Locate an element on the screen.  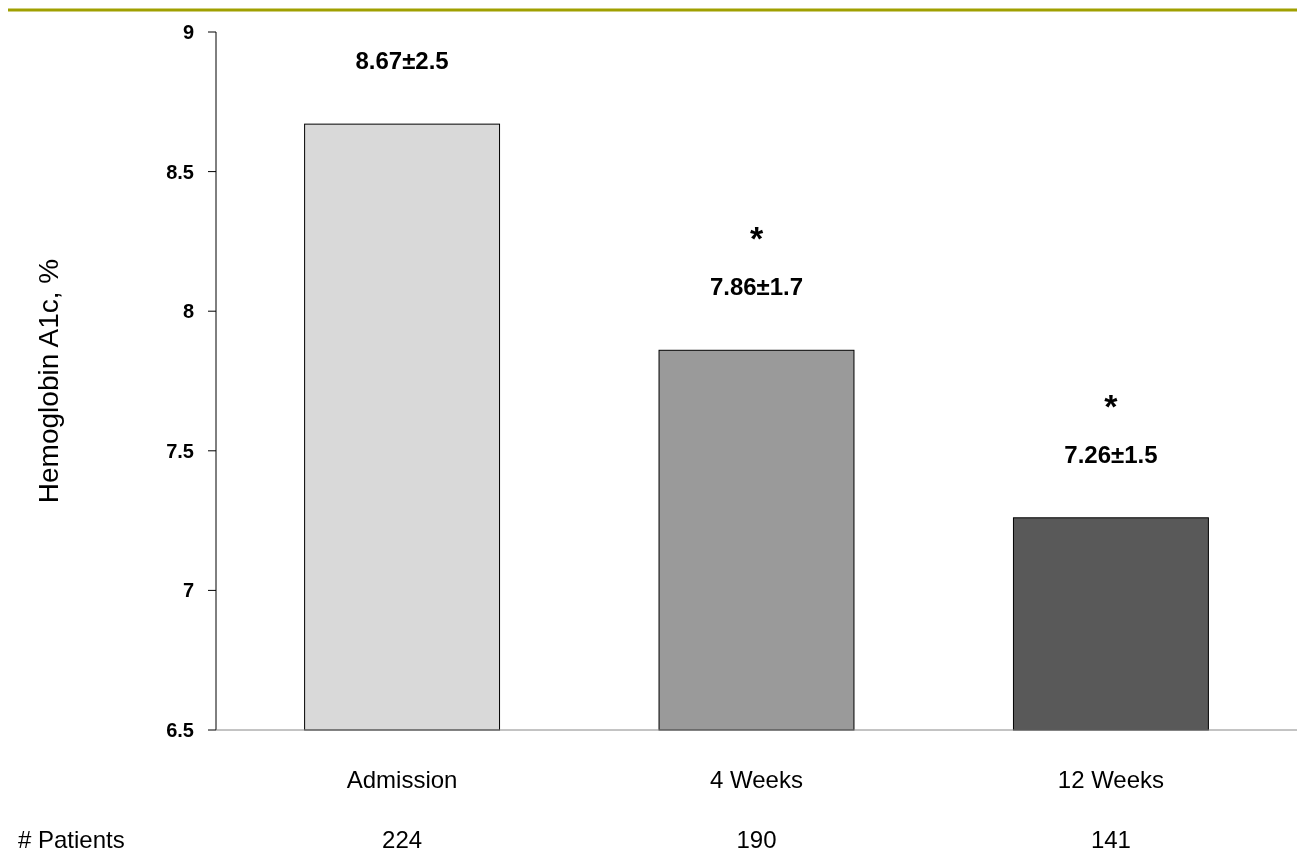
data-label: 7.86±1.7 is located at coordinates (756, 287).